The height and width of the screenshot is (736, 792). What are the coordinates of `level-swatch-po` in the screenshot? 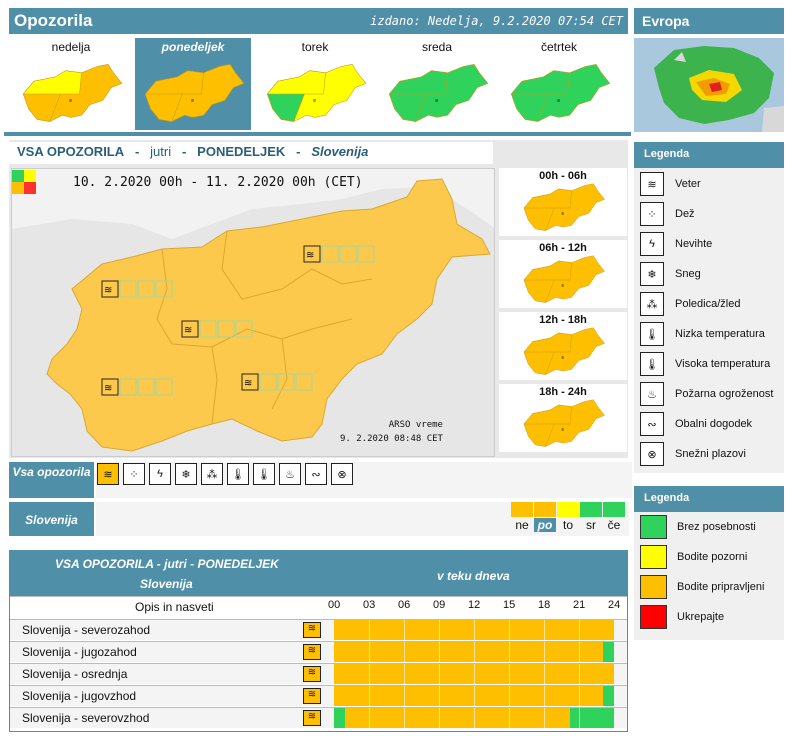 It's located at (545, 509).